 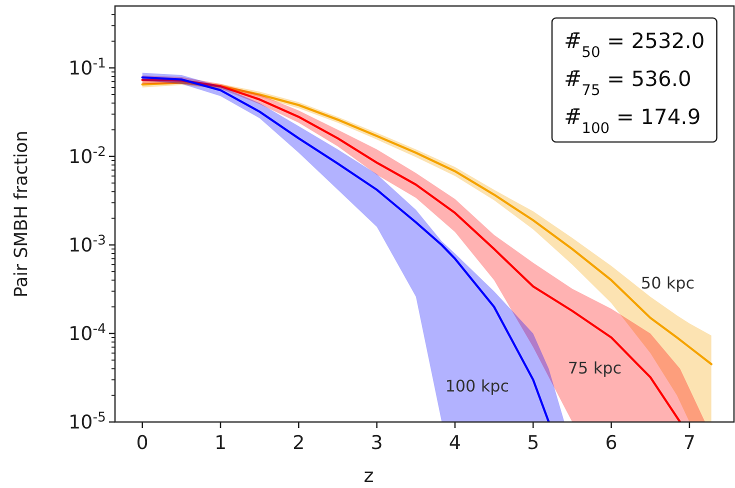 What do you see at coordinates (477, 386) in the screenshot?
I see `series-label: 100 kpc` at bounding box center [477, 386].